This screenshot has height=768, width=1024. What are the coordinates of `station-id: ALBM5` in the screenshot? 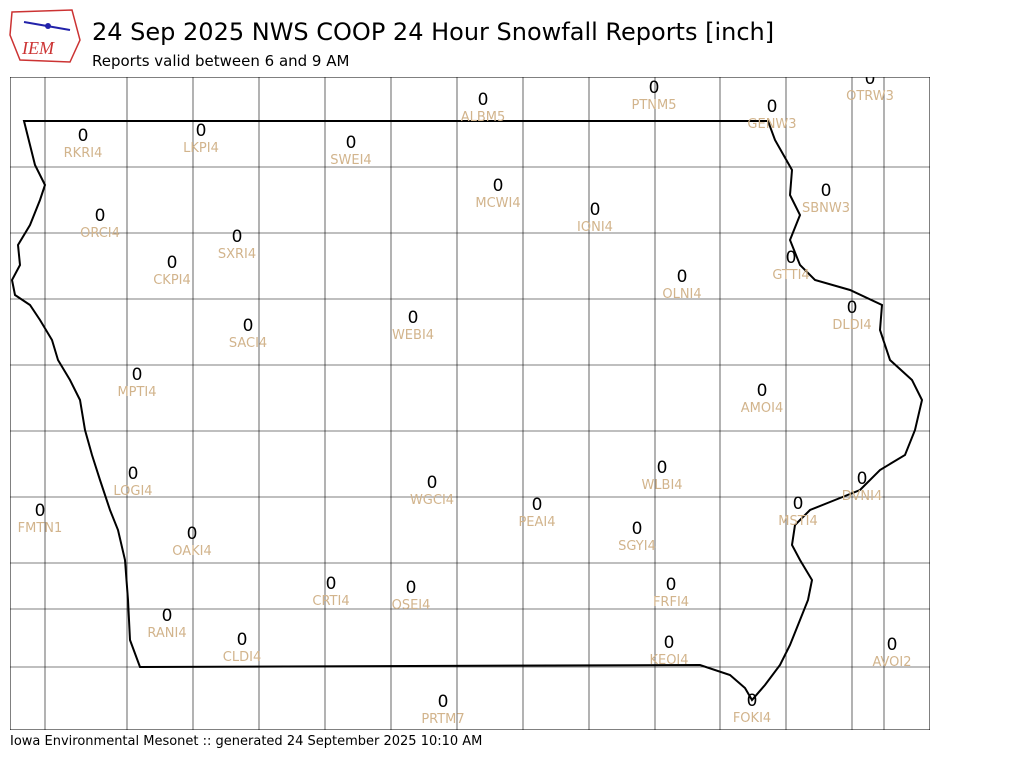 It's located at (483, 117).